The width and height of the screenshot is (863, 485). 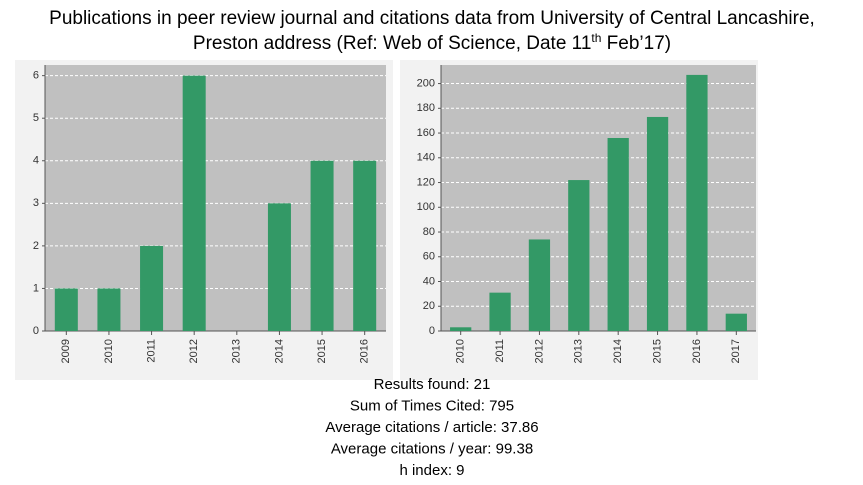 I want to click on y-tick-label: 5, so click(x=36, y=118).